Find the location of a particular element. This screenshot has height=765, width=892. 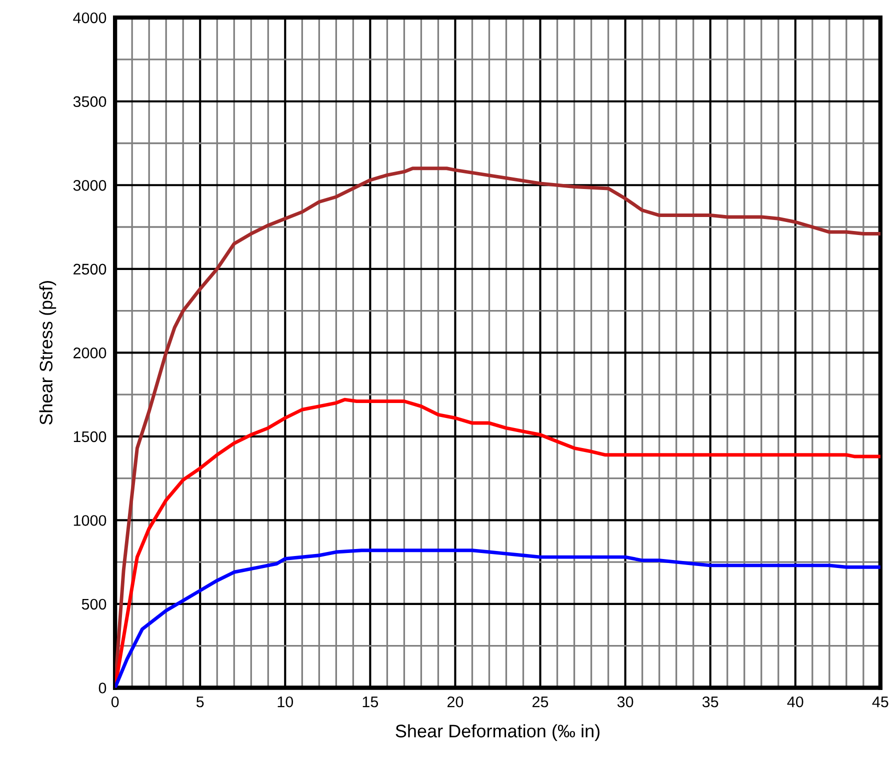

x-axis-title: Shear Deformation (‰ in) is located at coordinates (498, 733).